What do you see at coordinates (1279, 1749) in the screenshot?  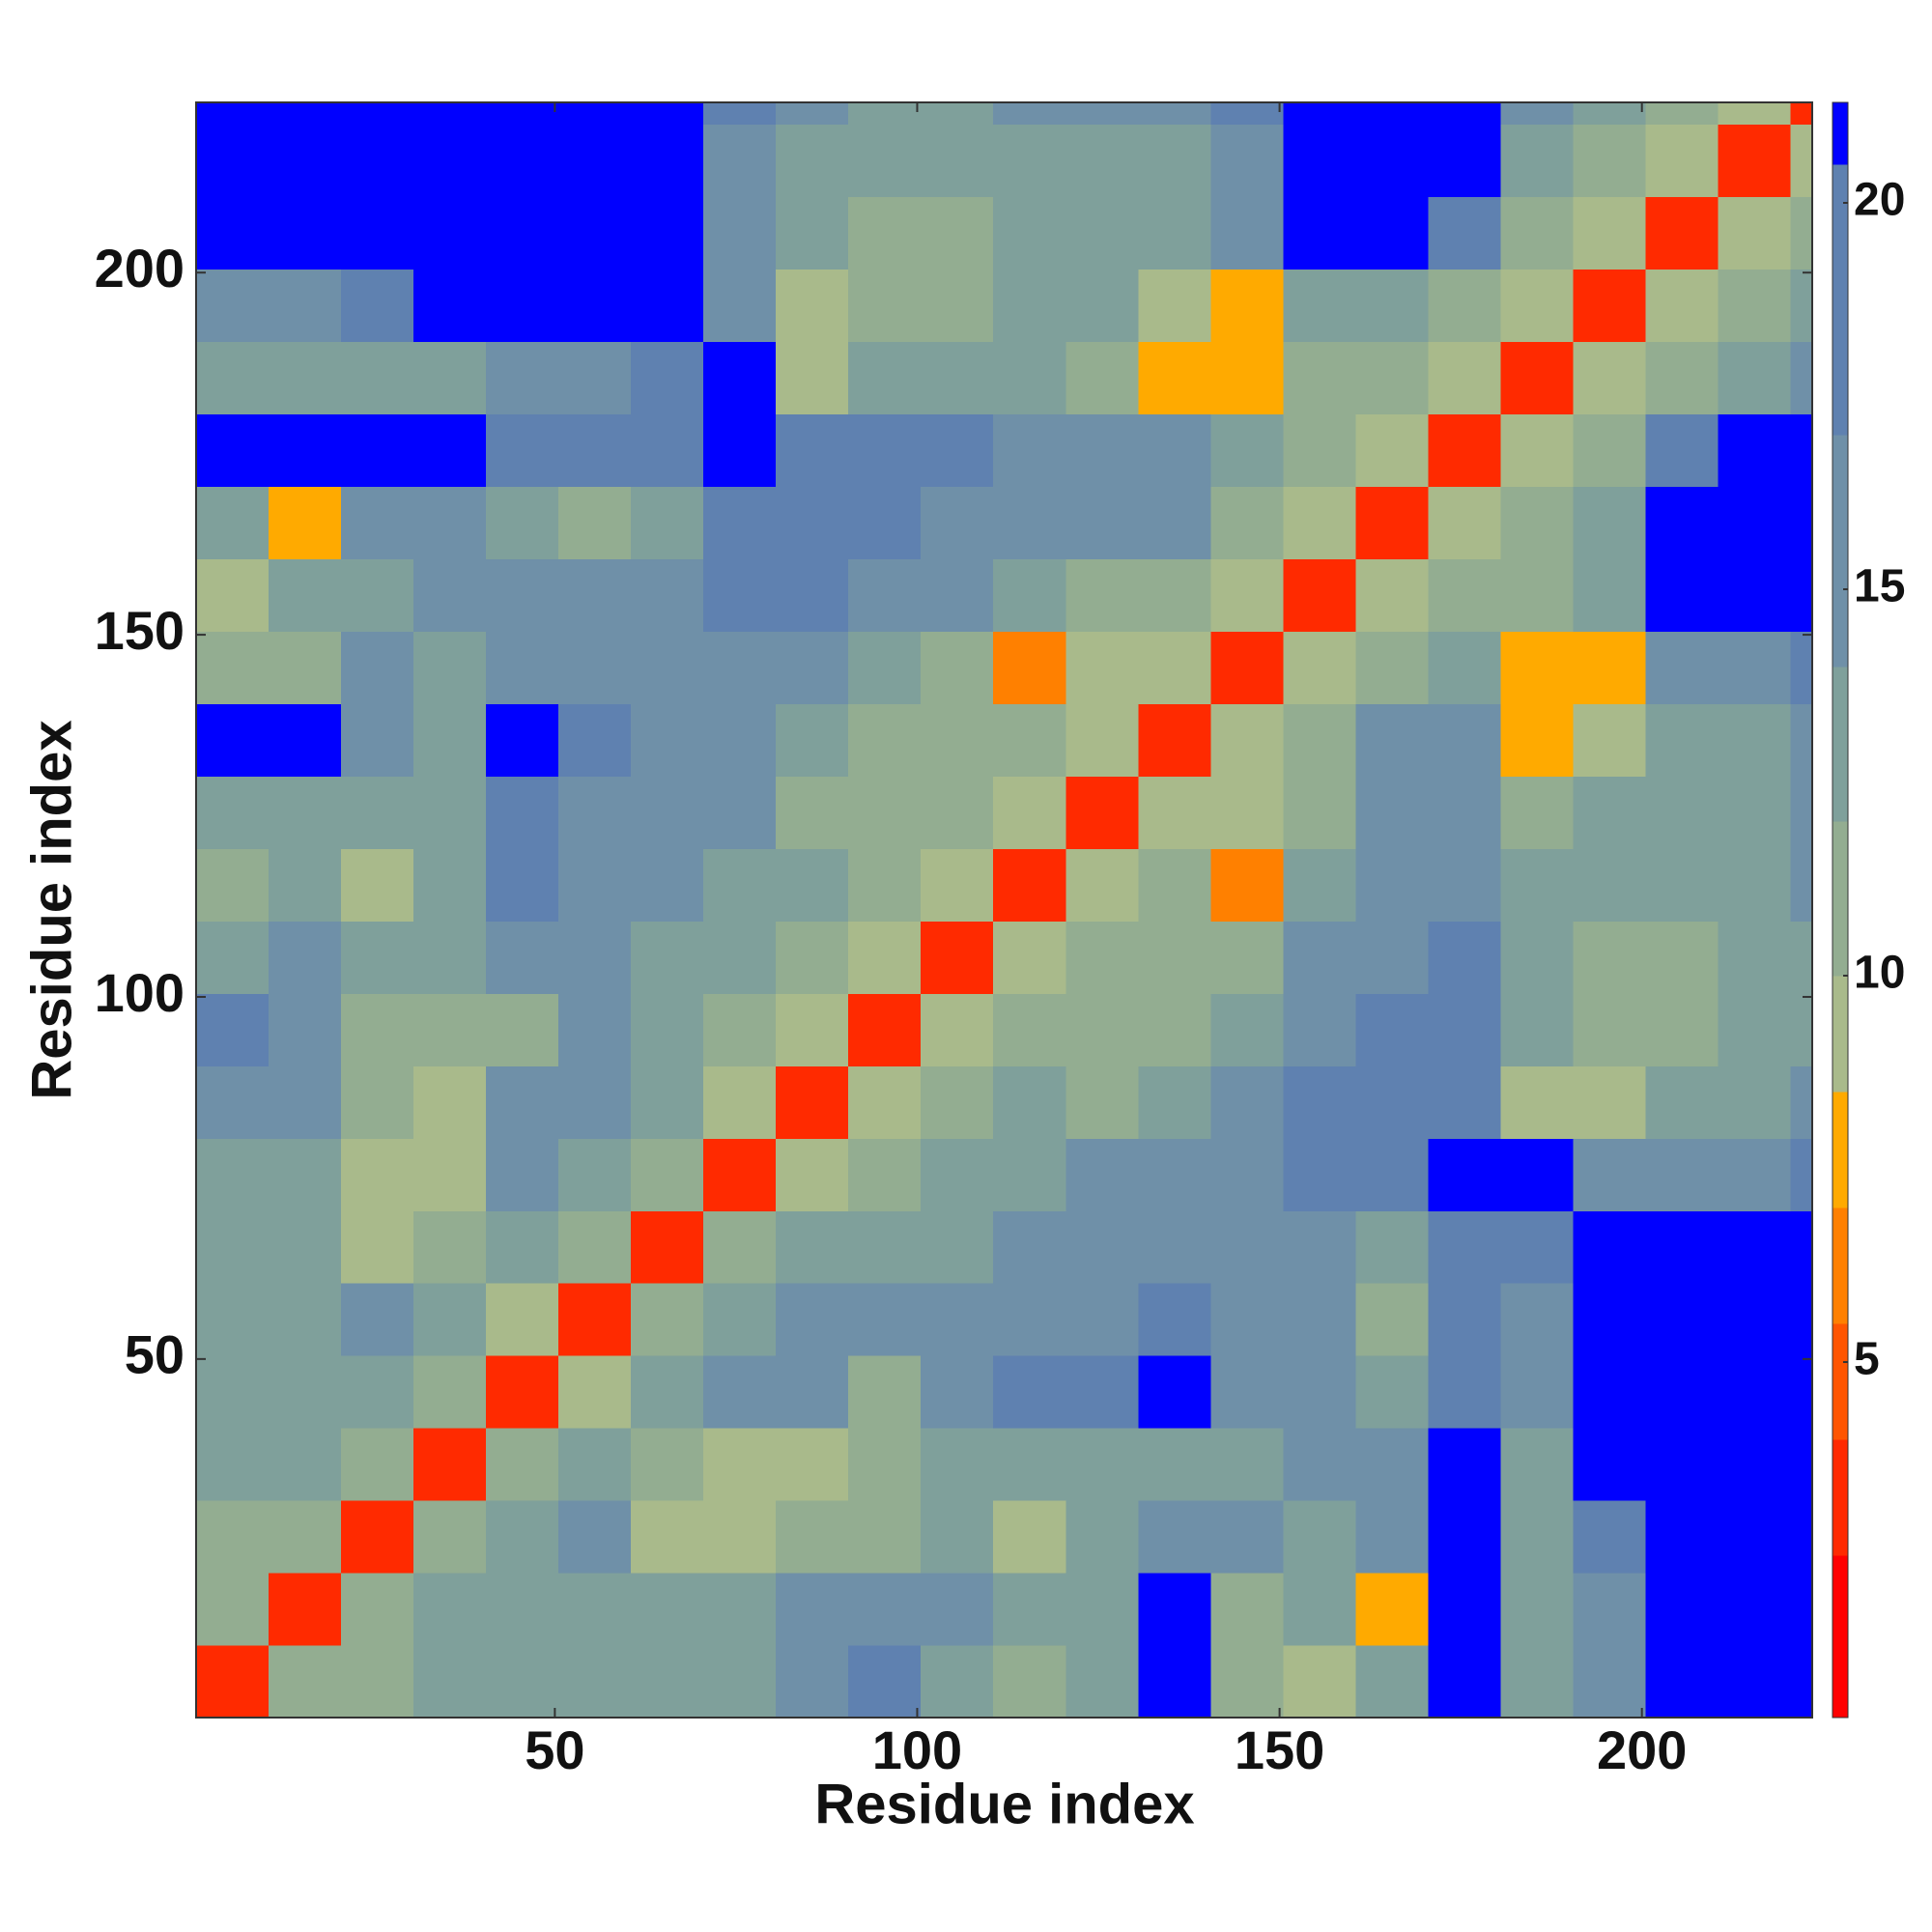 I see `x-tick-label: 150` at bounding box center [1279, 1749].